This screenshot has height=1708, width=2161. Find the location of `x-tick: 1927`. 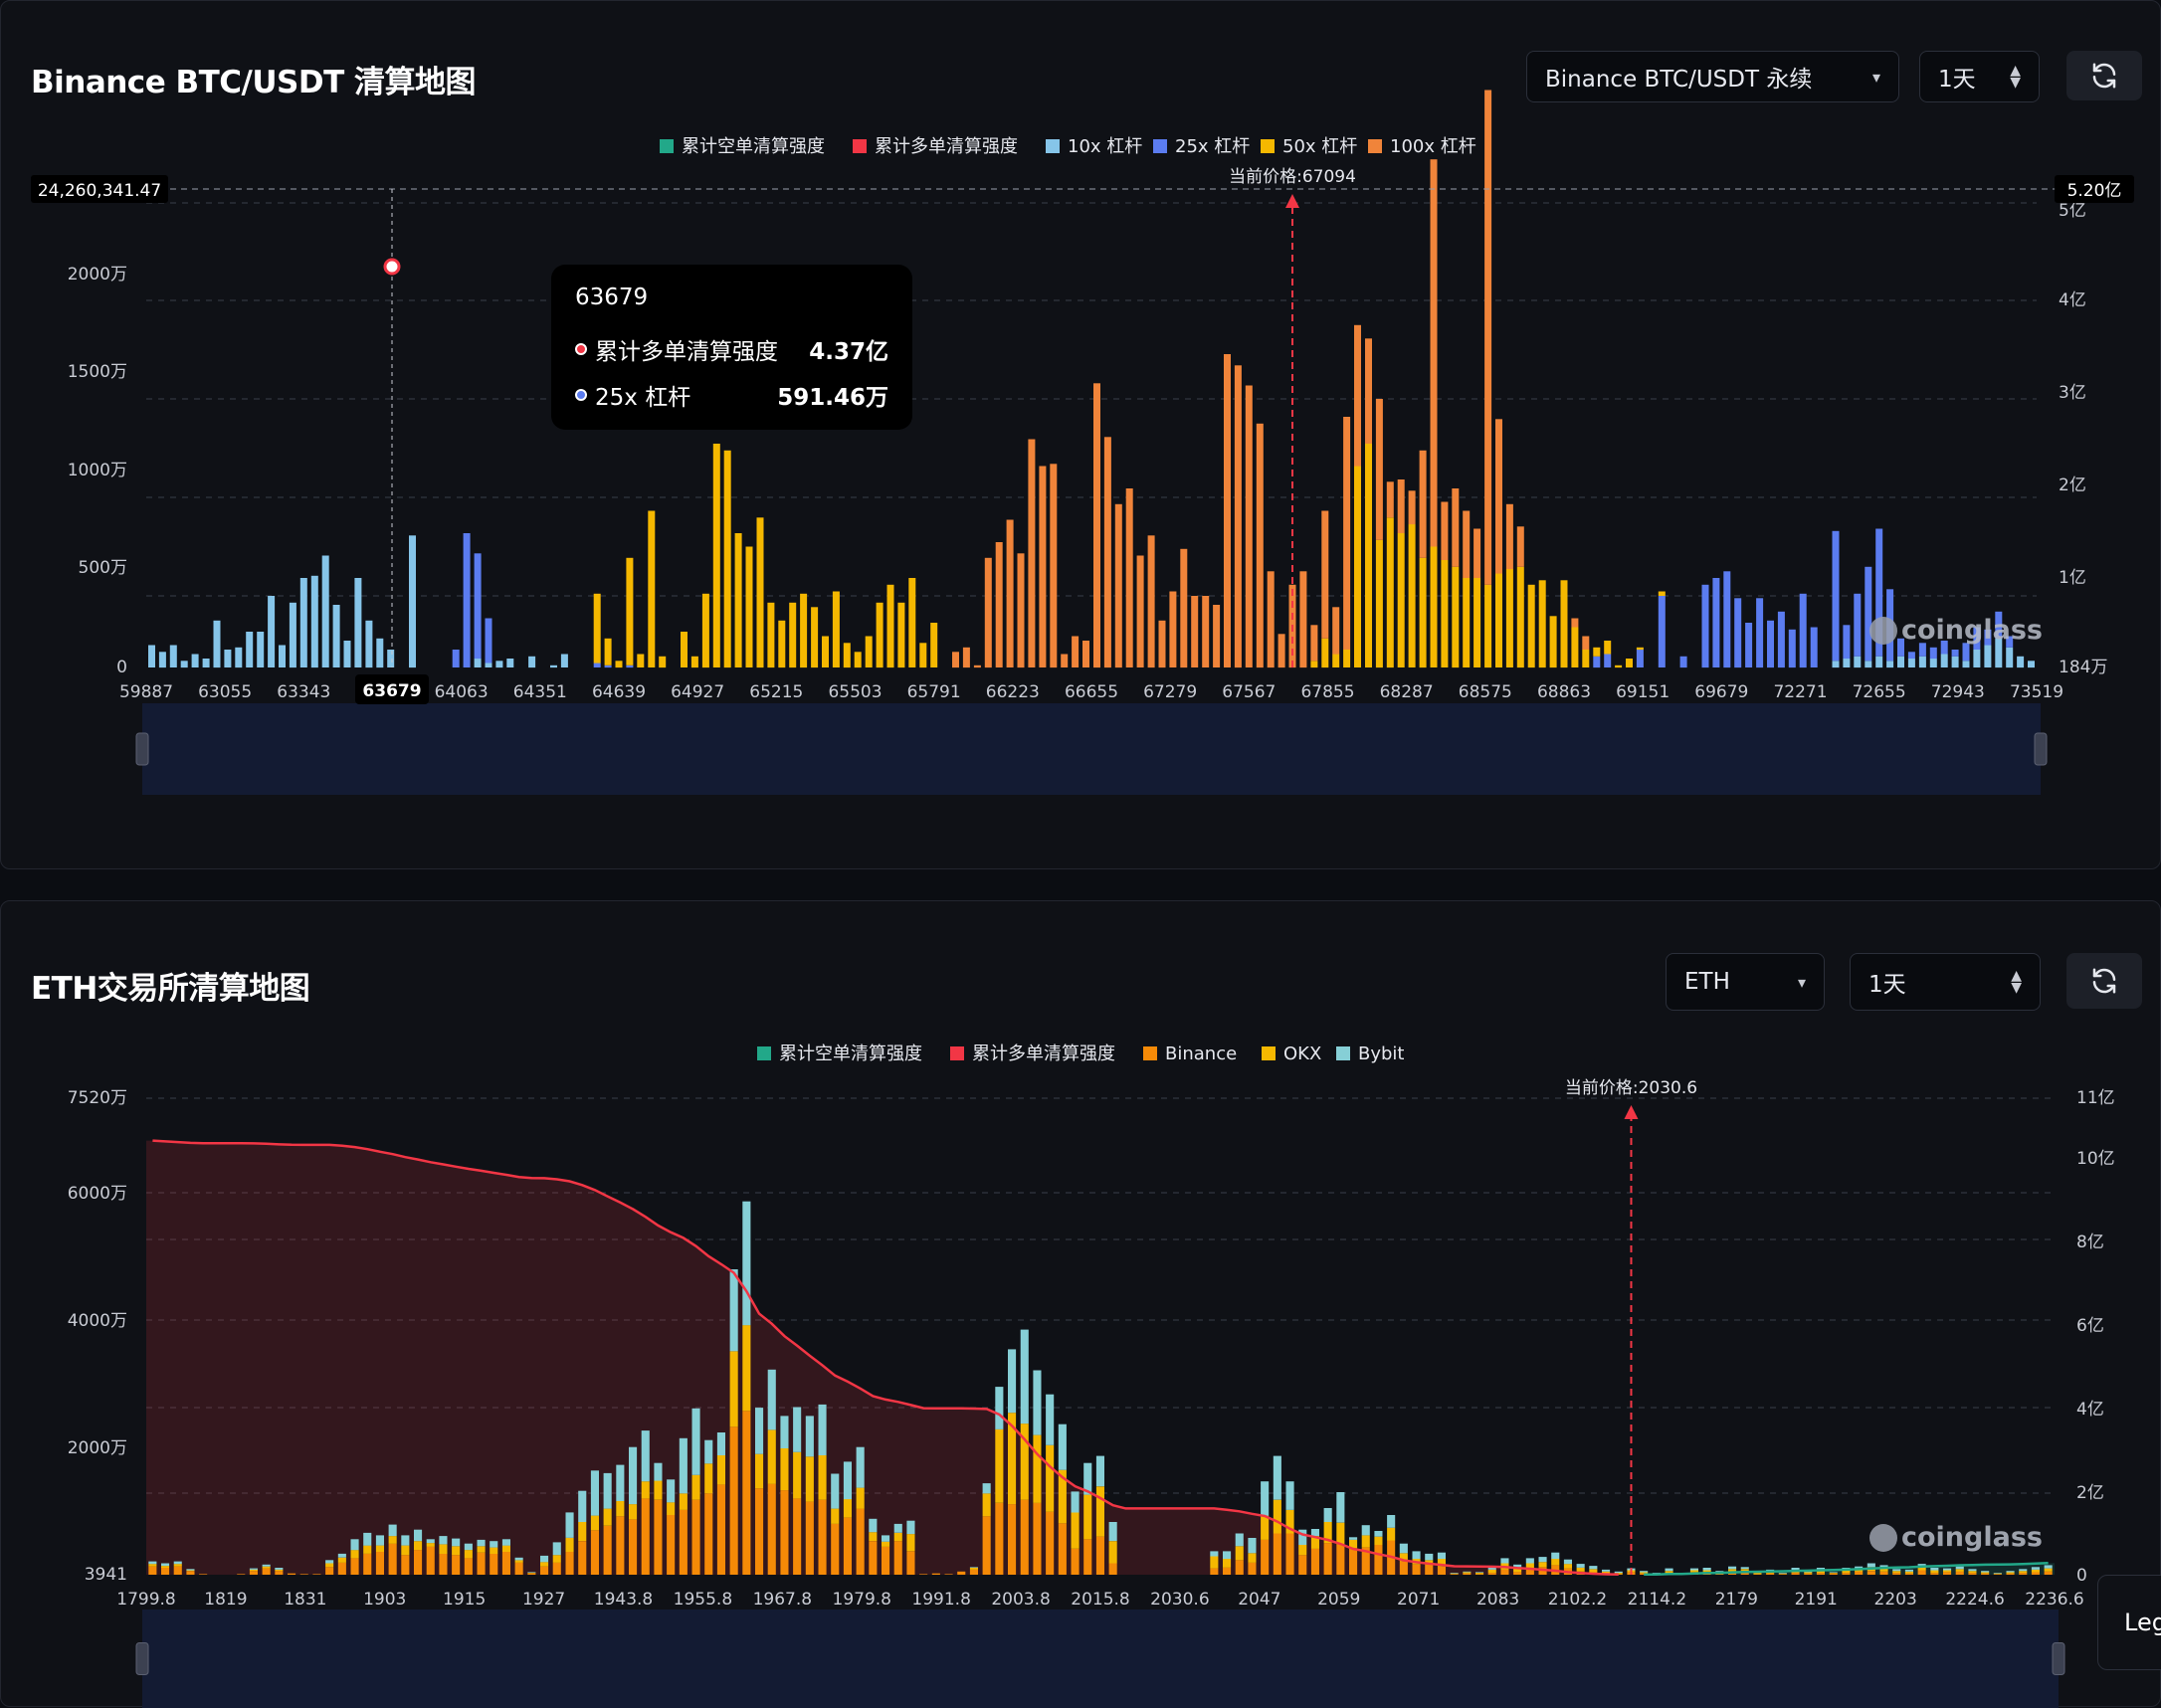

x-tick: 1927 is located at coordinates (543, 1600).